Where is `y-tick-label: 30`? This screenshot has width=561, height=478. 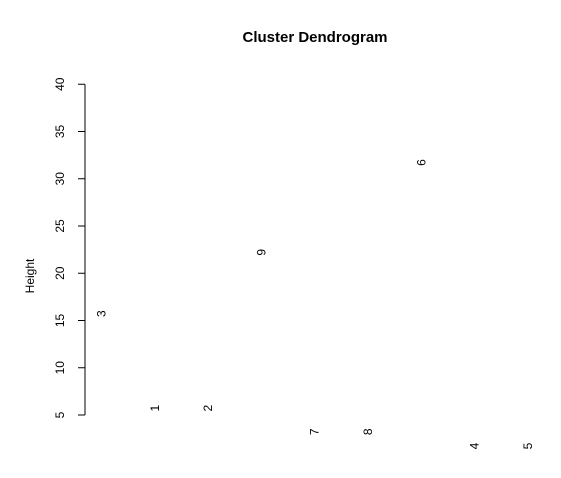
y-tick-label: 30 is located at coordinates (60, 179).